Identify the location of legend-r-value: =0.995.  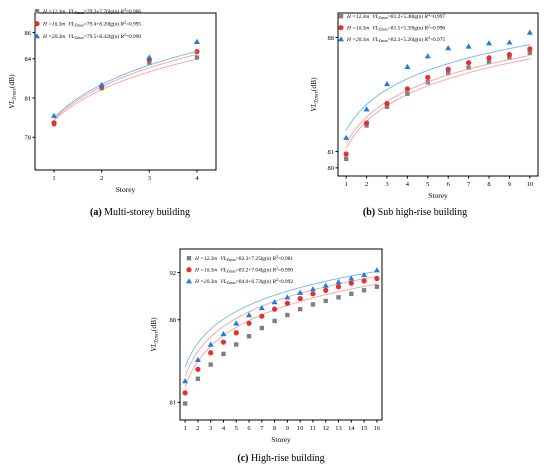
(133, 25).